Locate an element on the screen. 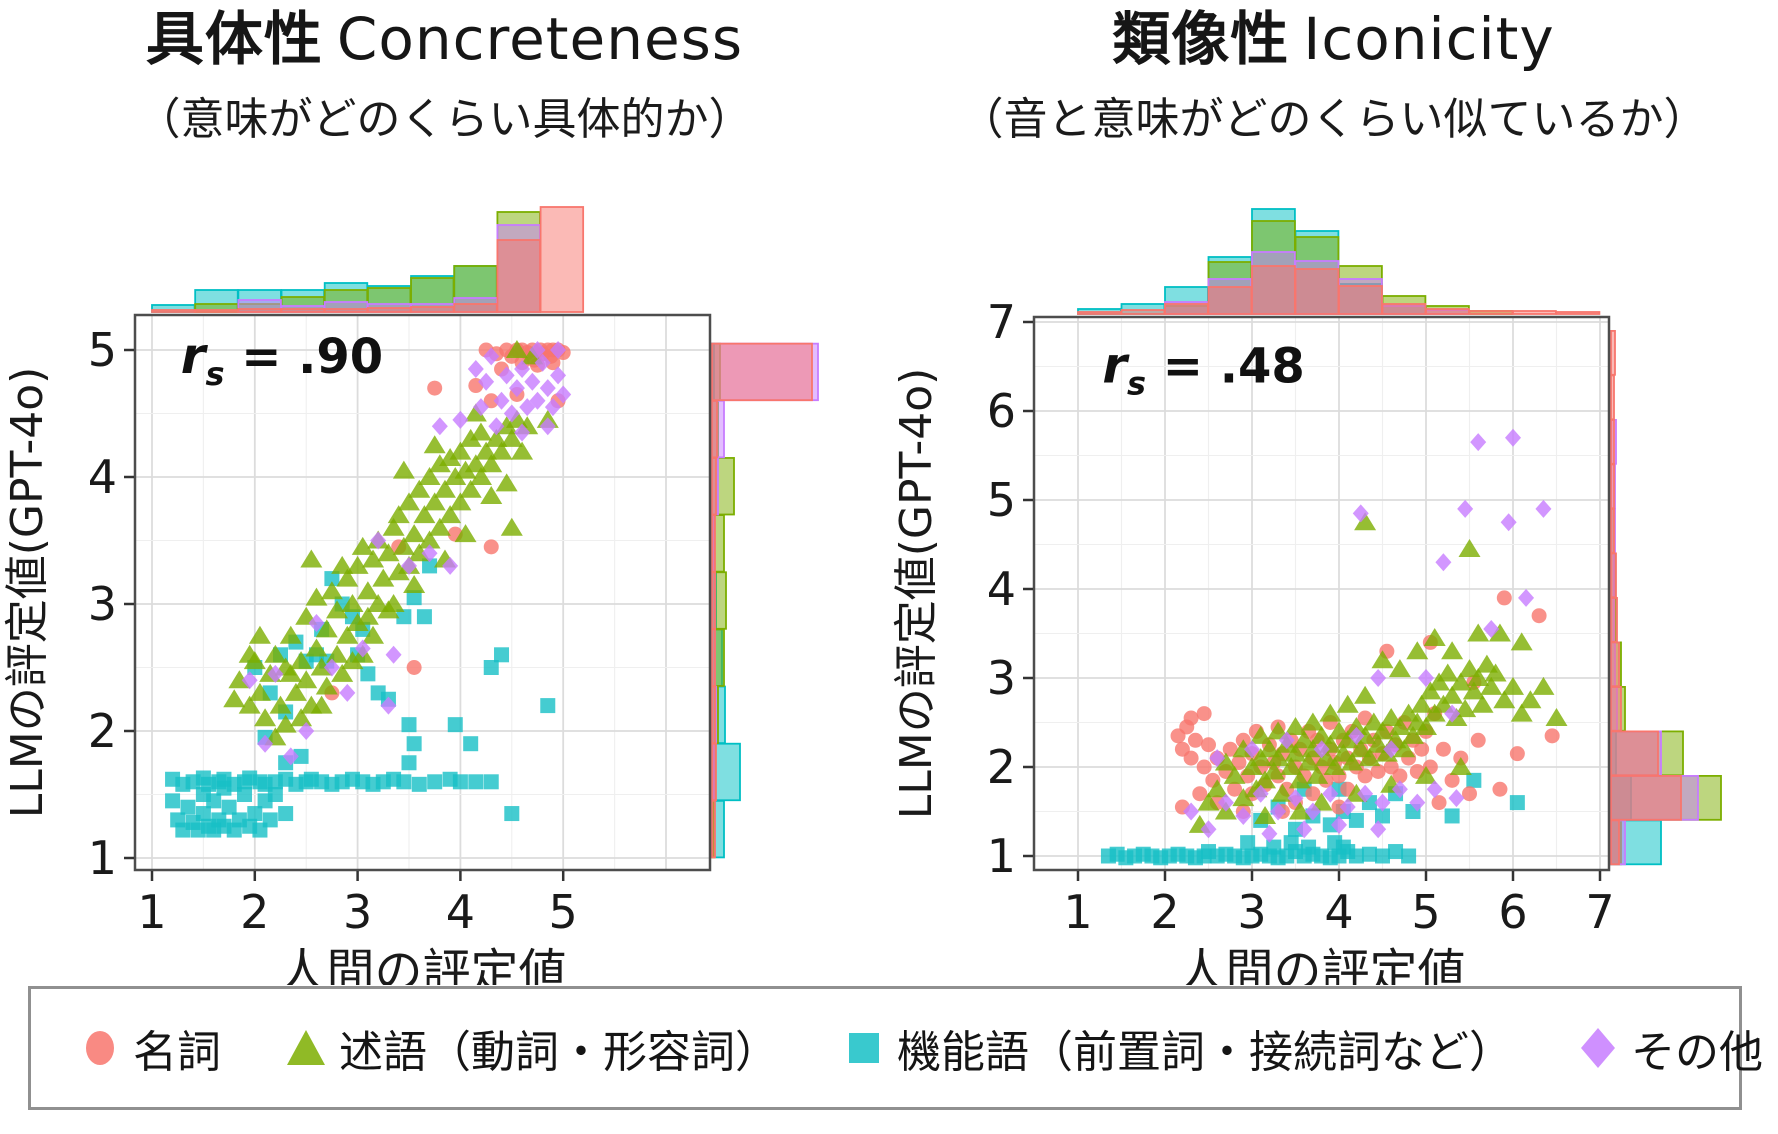 The height and width of the screenshot is (1134, 1778). predicate-triangle-icon is located at coordinates (306, 1047).